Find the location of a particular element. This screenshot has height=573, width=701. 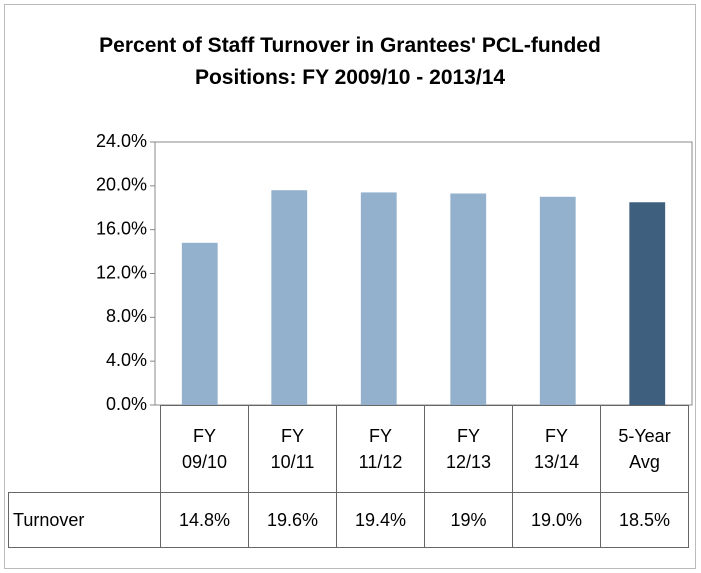

y-tick-label: 8.0% is located at coordinates (126, 316).